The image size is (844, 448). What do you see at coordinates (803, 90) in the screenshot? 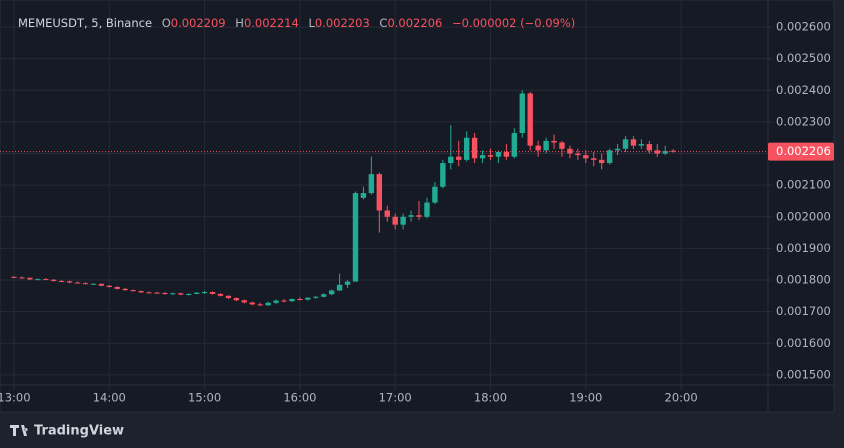
I see `y-tick-label: 0.002400` at bounding box center [803, 90].